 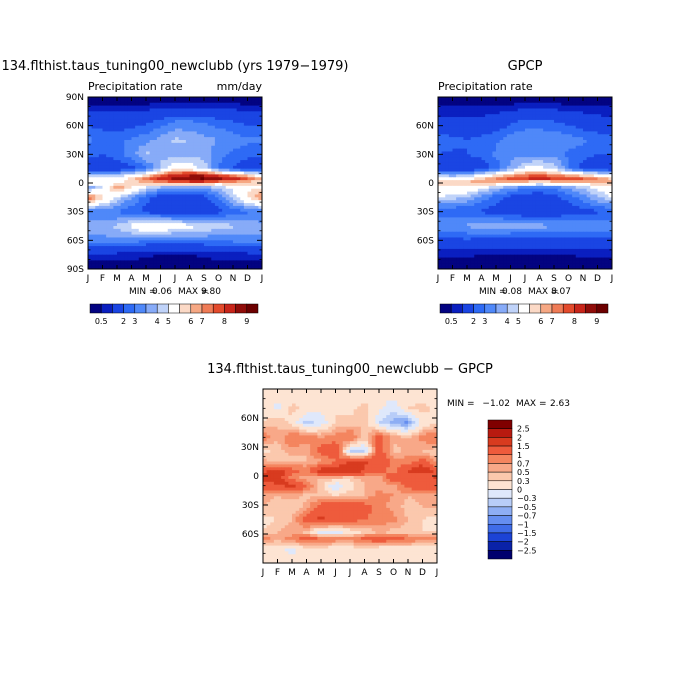 I want to click on colorbar-box, so click(x=140, y=308).